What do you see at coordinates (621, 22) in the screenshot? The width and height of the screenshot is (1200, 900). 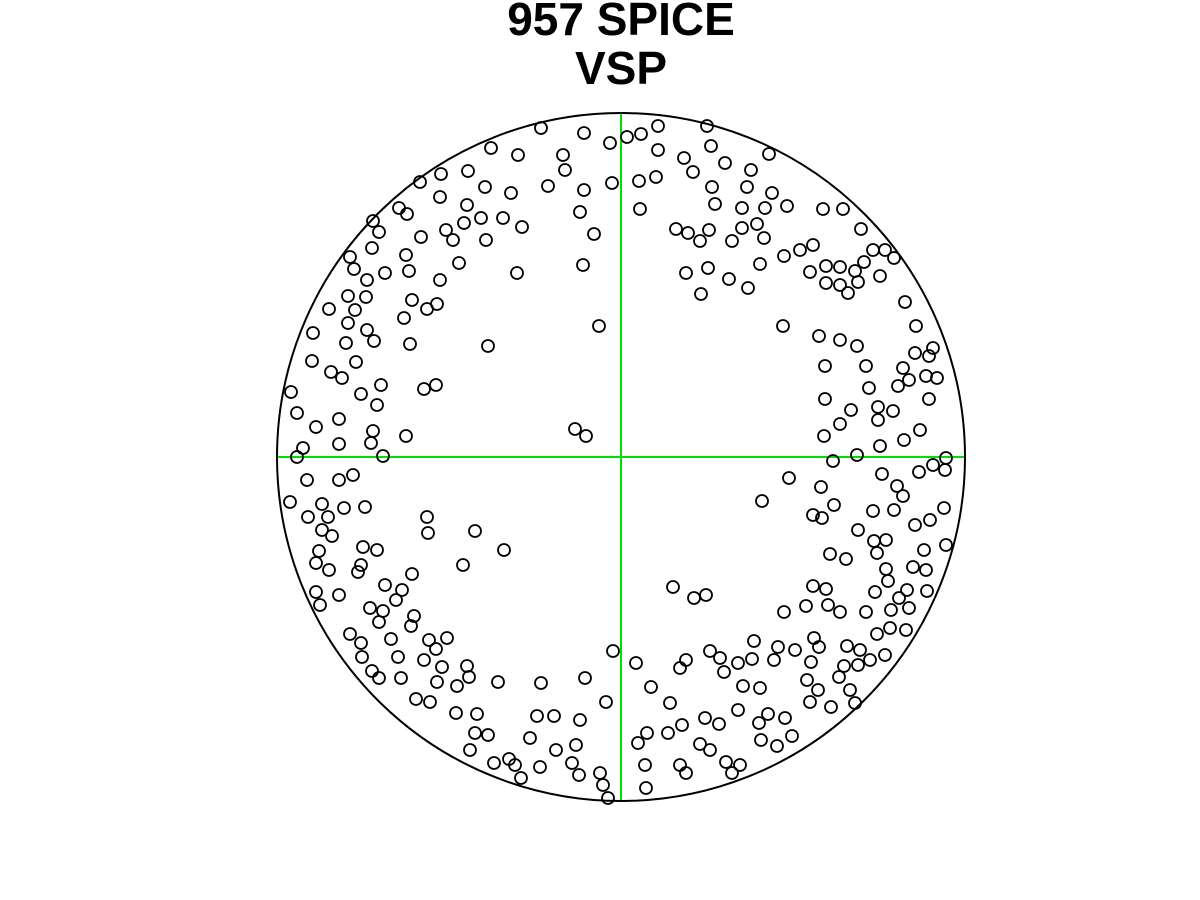 I see `chart-title: 957 SPICE` at bounding box center [621, 22].